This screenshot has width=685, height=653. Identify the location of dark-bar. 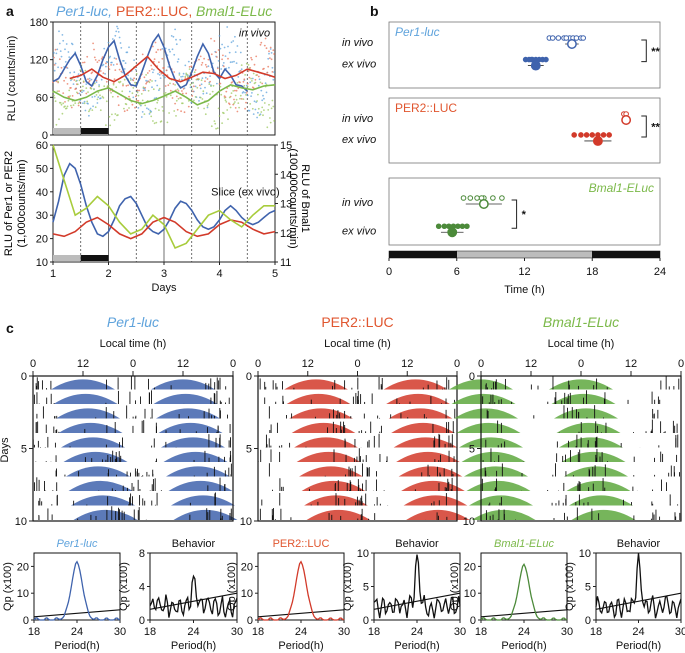
(94, 258).